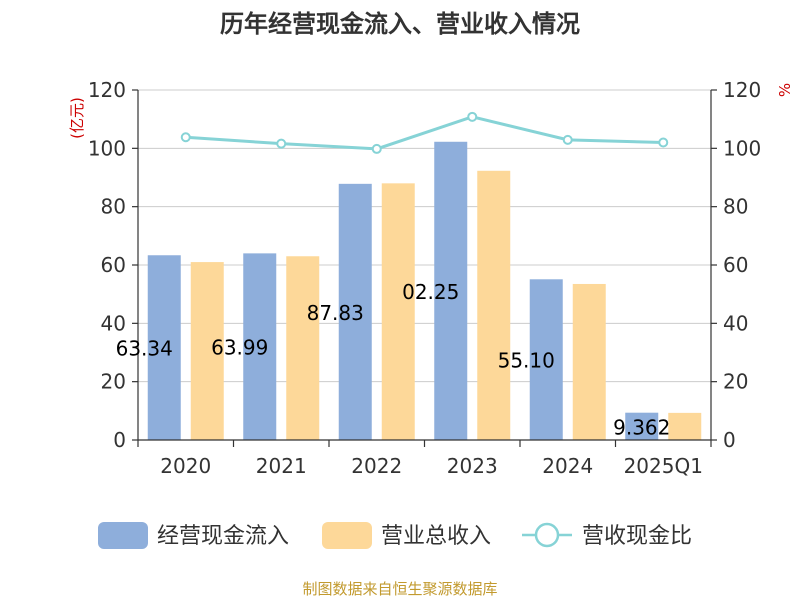 The image size is (800, 600). Describe the element at coordinates (735, 382) in the screenshot. I see `y2-tick-label: 20` at that location.